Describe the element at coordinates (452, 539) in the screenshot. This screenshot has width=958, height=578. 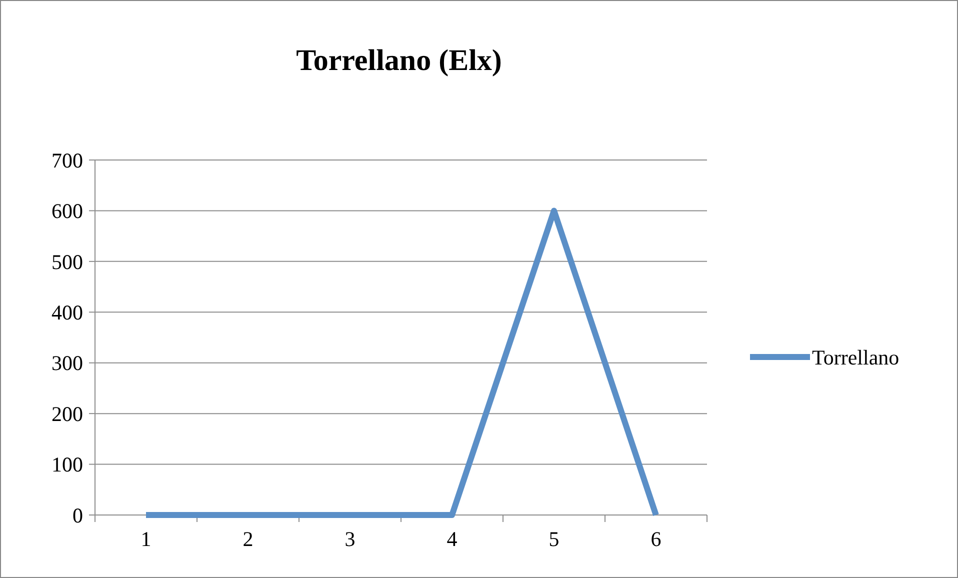
I see `x-tick-label: 4` at that location.